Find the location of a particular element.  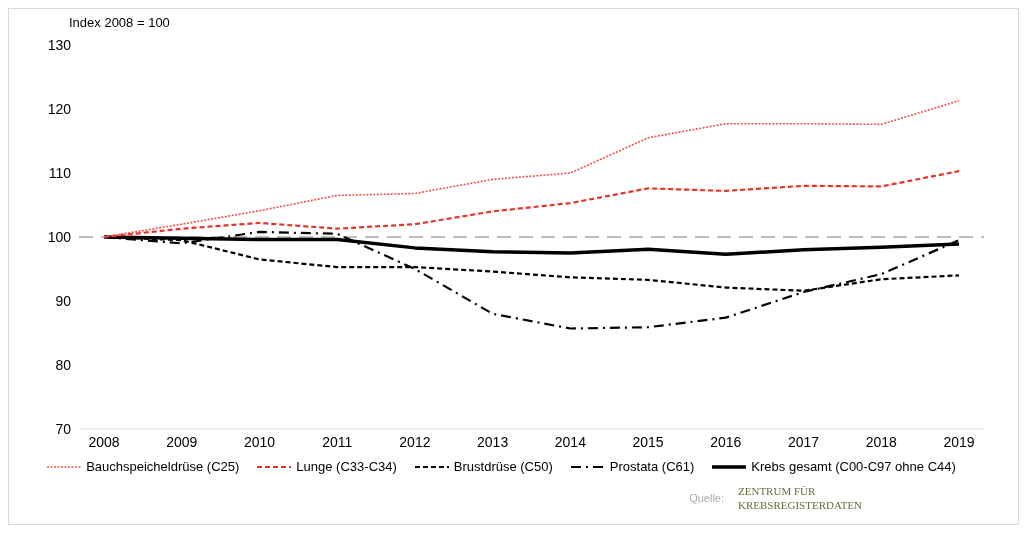

x-tick-label: 2009 is located at coordinates (182, 441).